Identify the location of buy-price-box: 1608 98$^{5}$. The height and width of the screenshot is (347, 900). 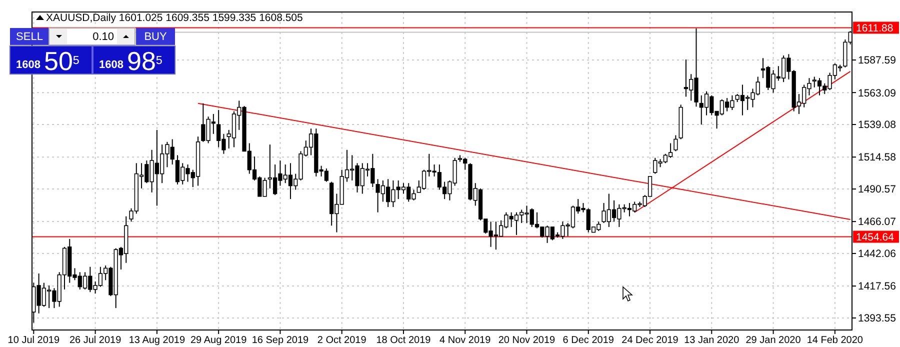
(134, 61).